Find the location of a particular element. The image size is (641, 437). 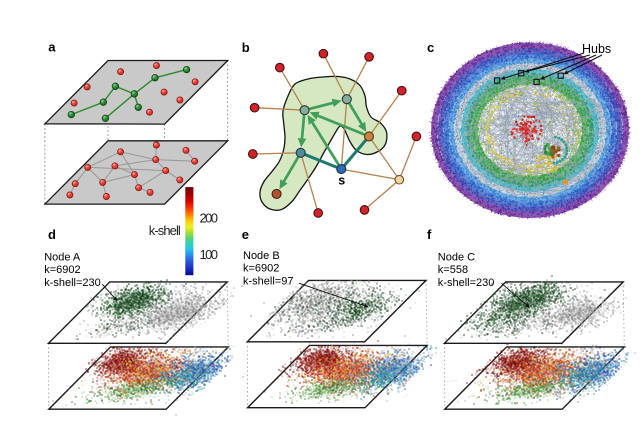

svg-text: c is located at coordinates (430, 47).